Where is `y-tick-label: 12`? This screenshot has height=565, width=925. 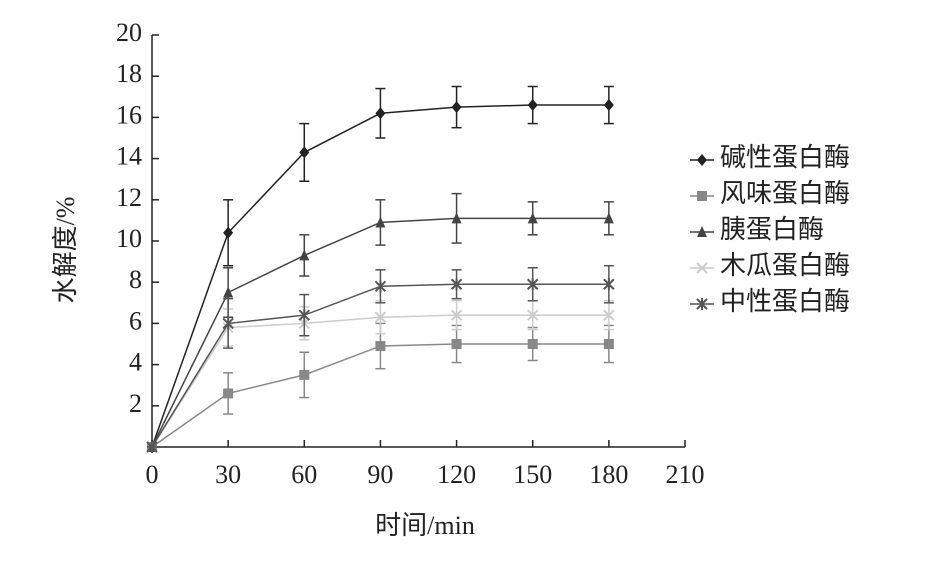 y-tick-label: 12 is located at coordinates (129, 197).